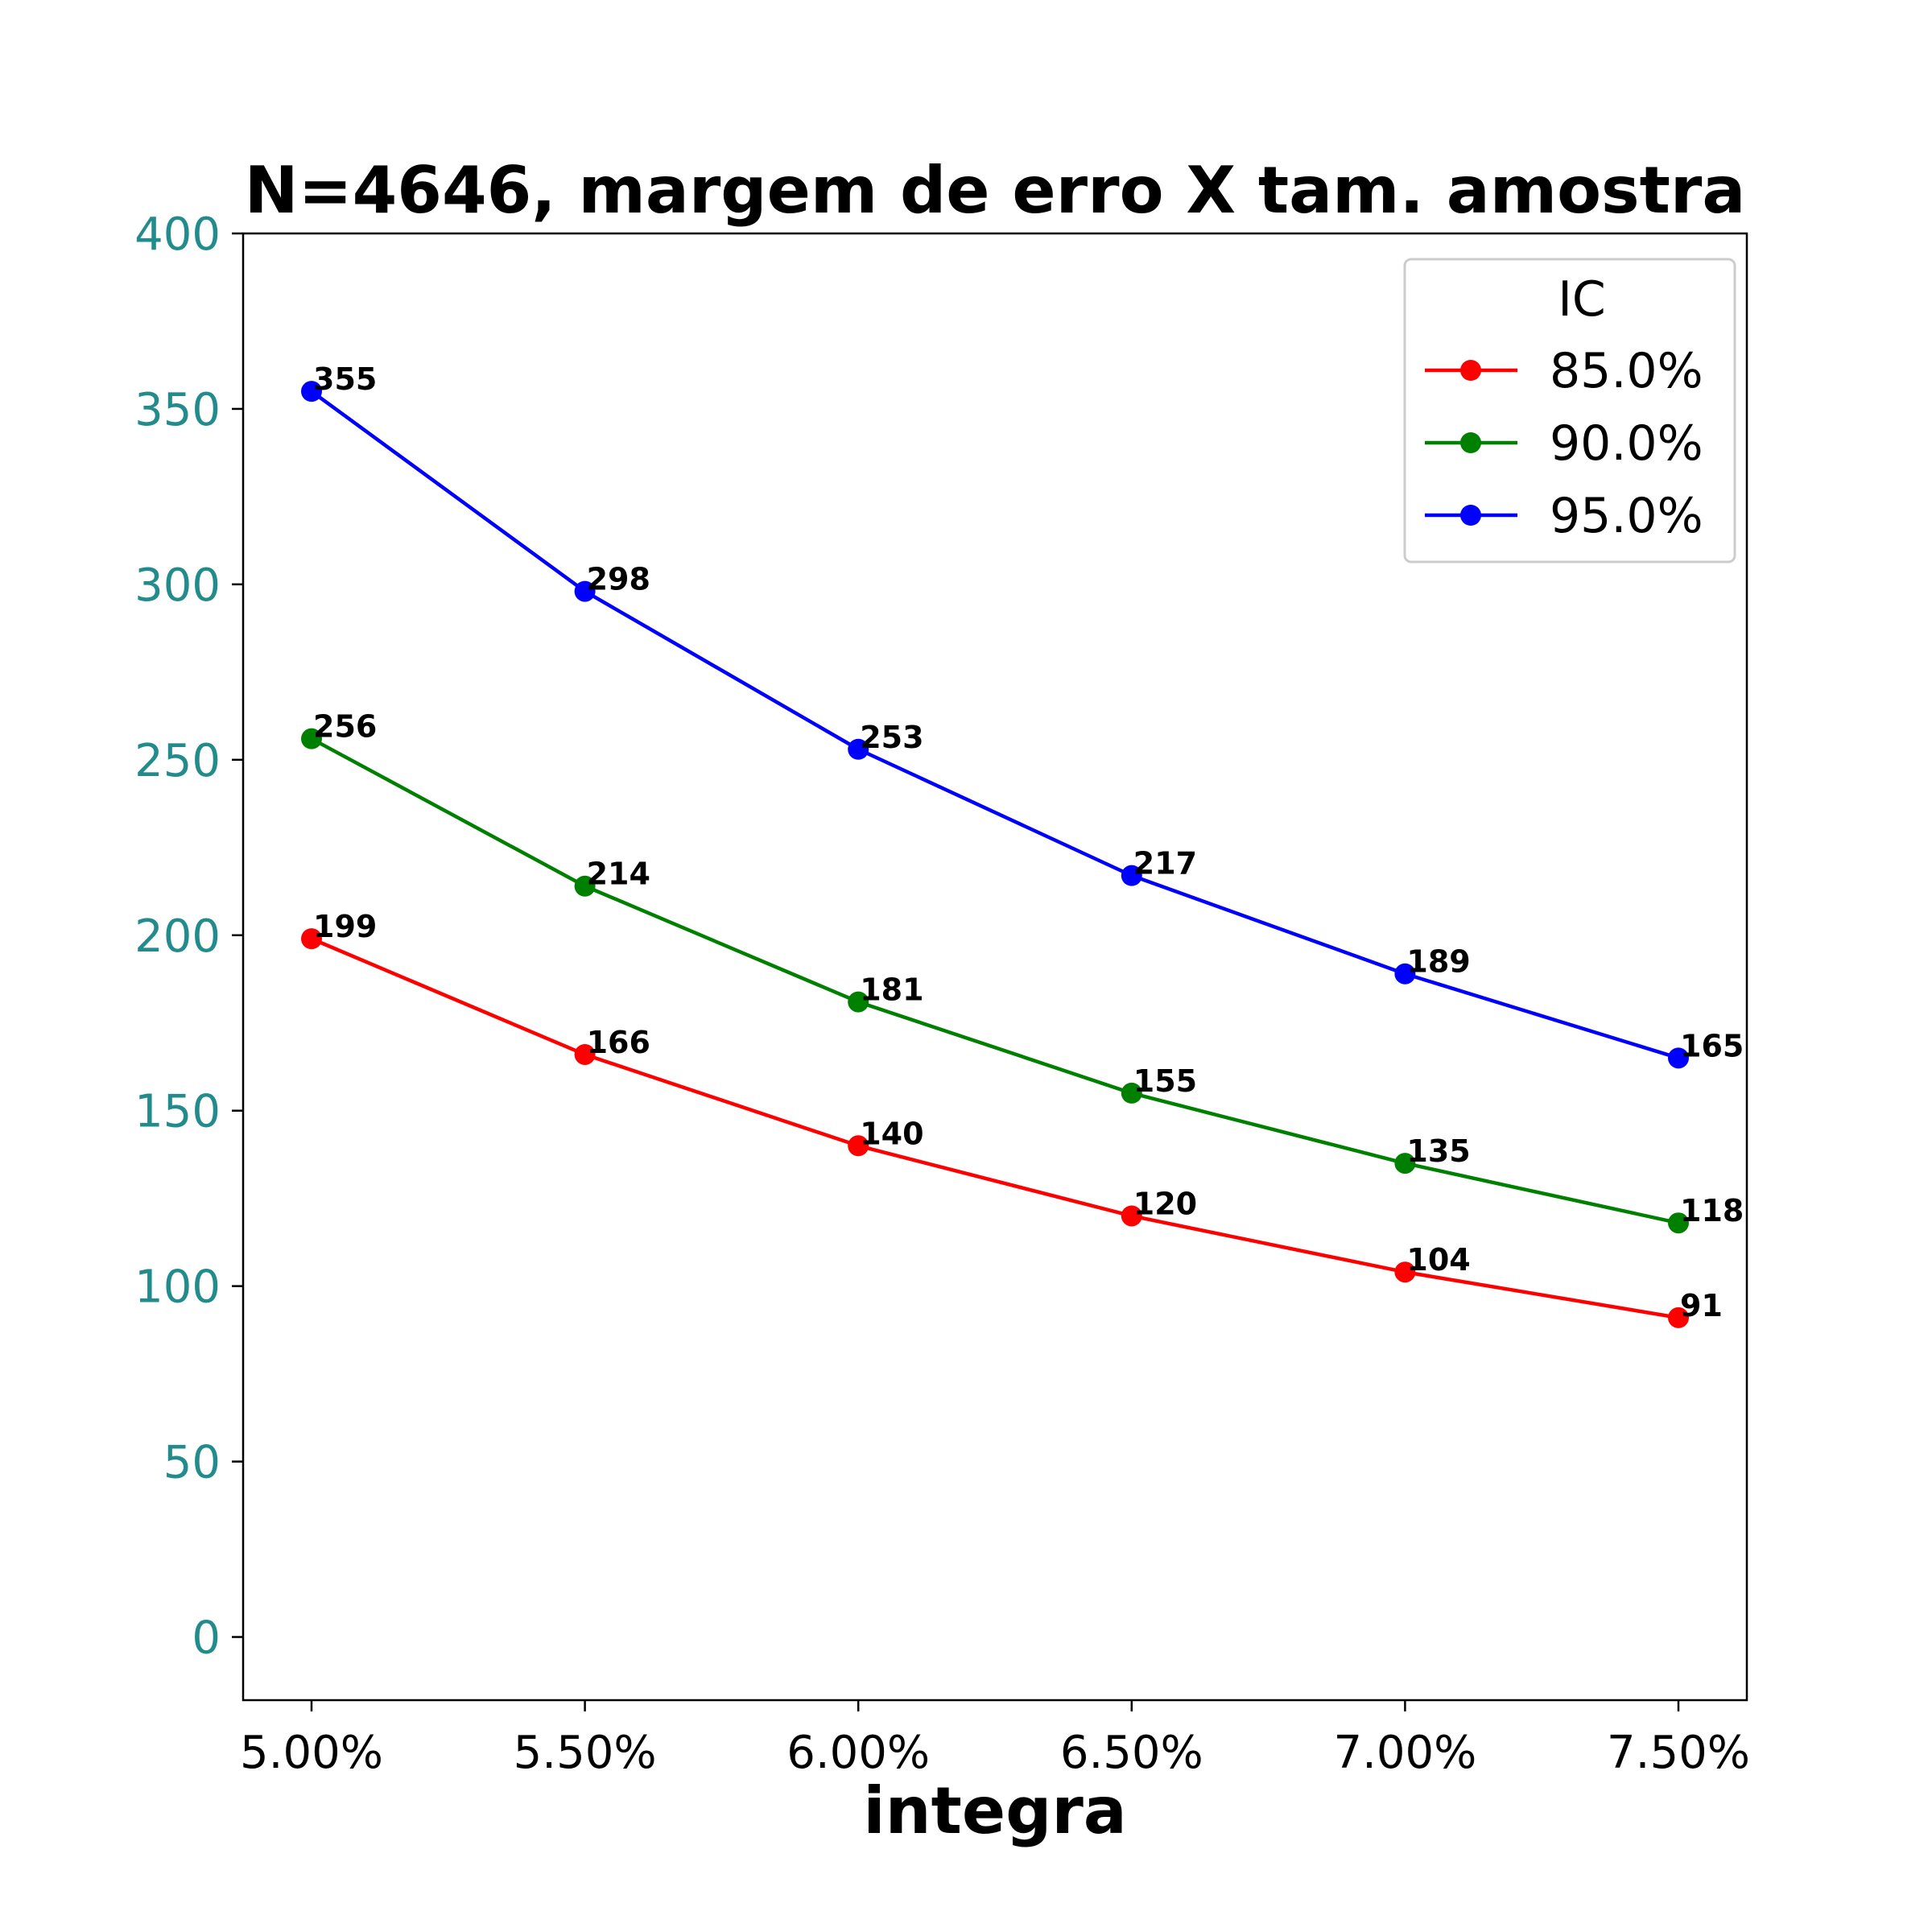  Describe the element at coordinates (1626, 443) in the screenshot. I see `legend-entry-1: 90.0%` at that location.